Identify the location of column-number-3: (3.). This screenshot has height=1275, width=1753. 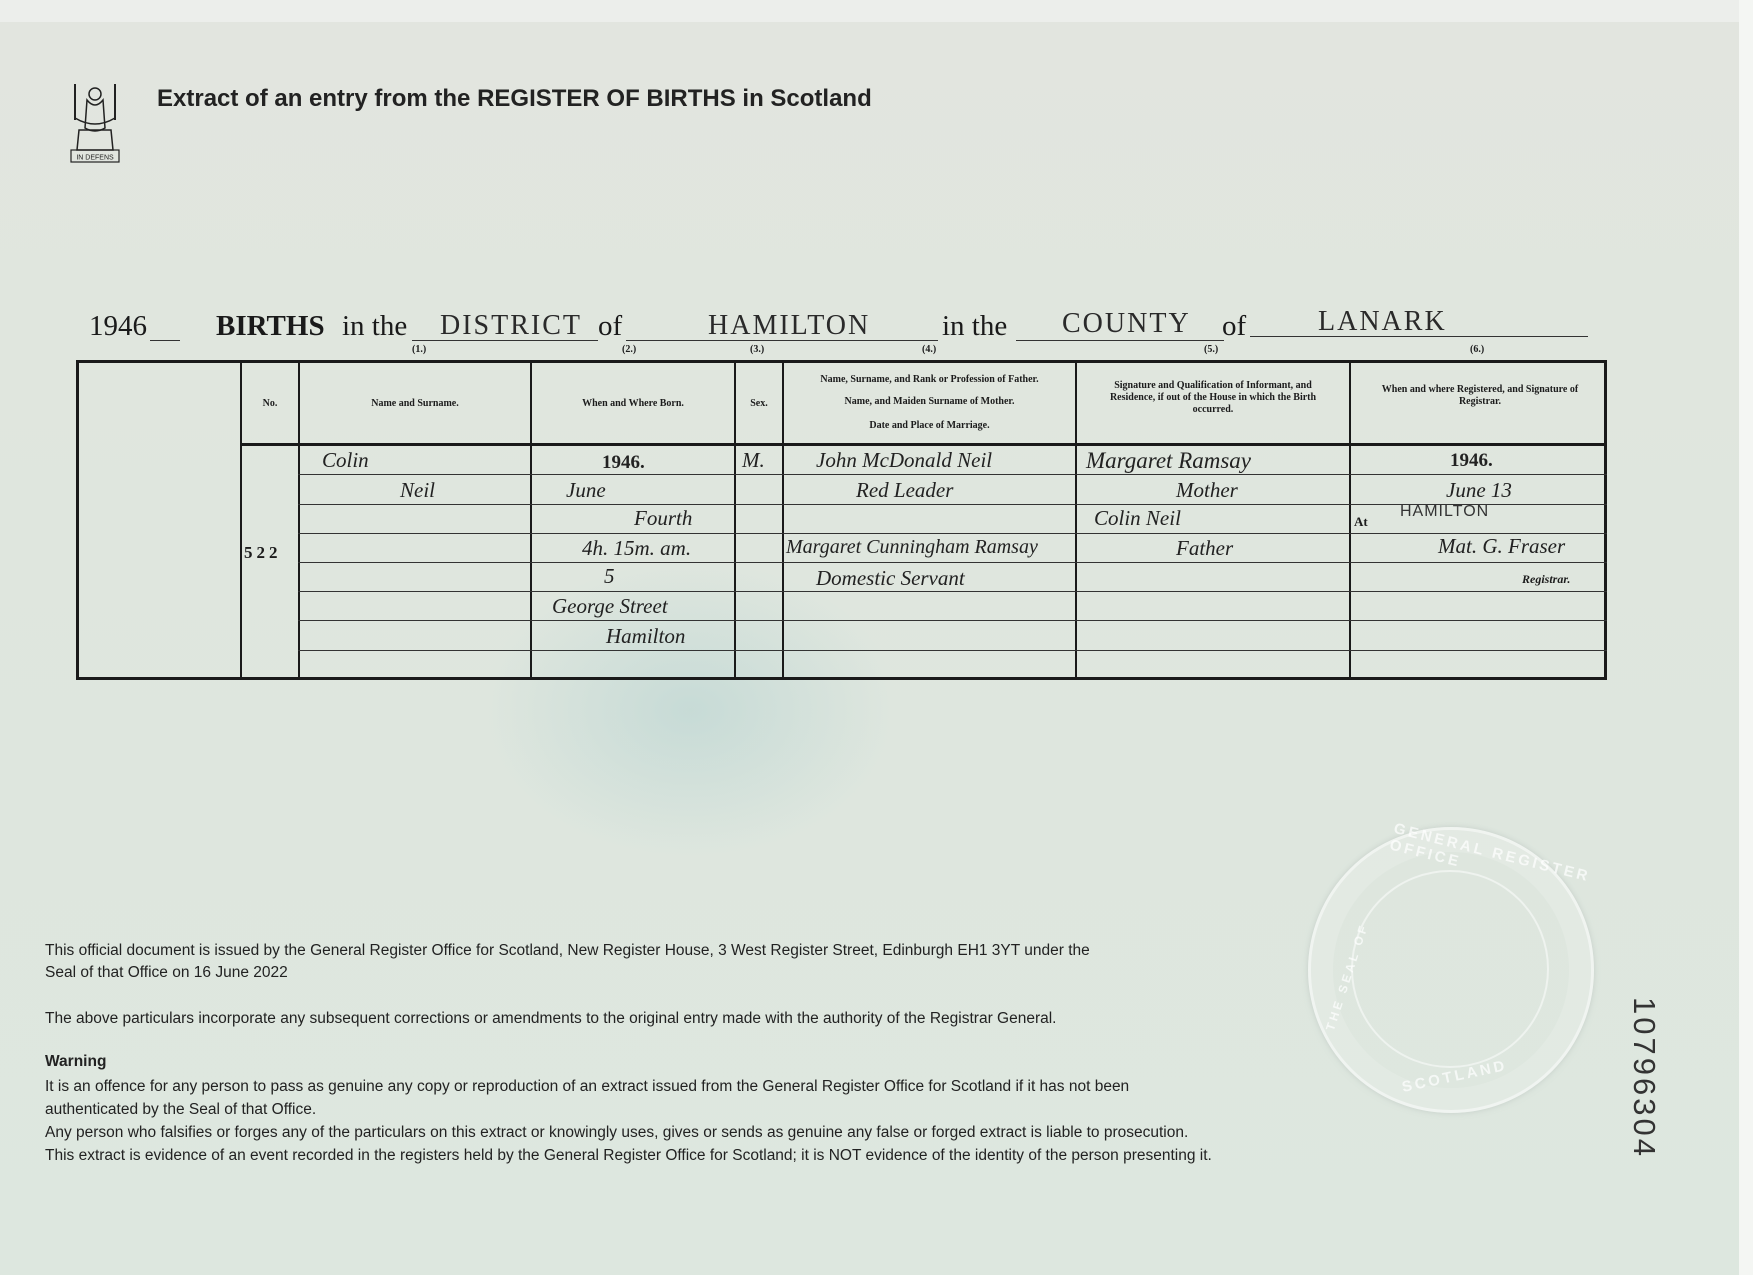
(757, 349).